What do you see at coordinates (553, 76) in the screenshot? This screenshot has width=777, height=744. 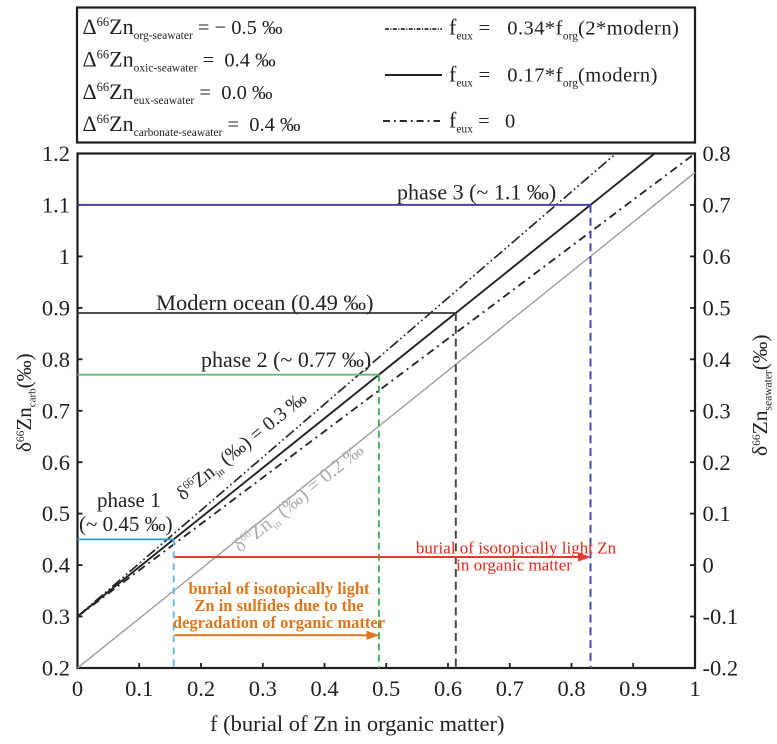 I see `svg-text: feux = 0.17*forg(modern)` at bounding box center [553, 76].